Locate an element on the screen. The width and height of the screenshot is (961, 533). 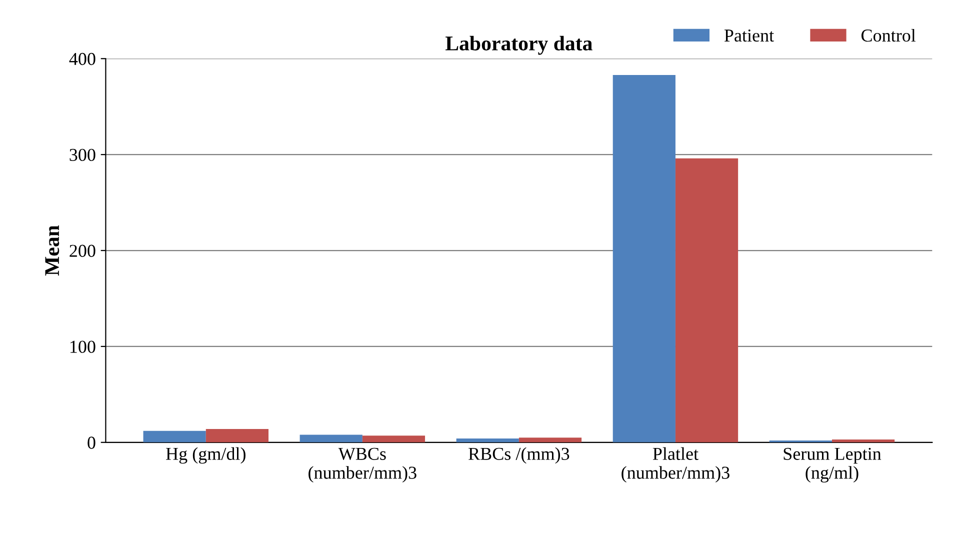
y-tick-label: 100 is located at coordinates (83, 346).